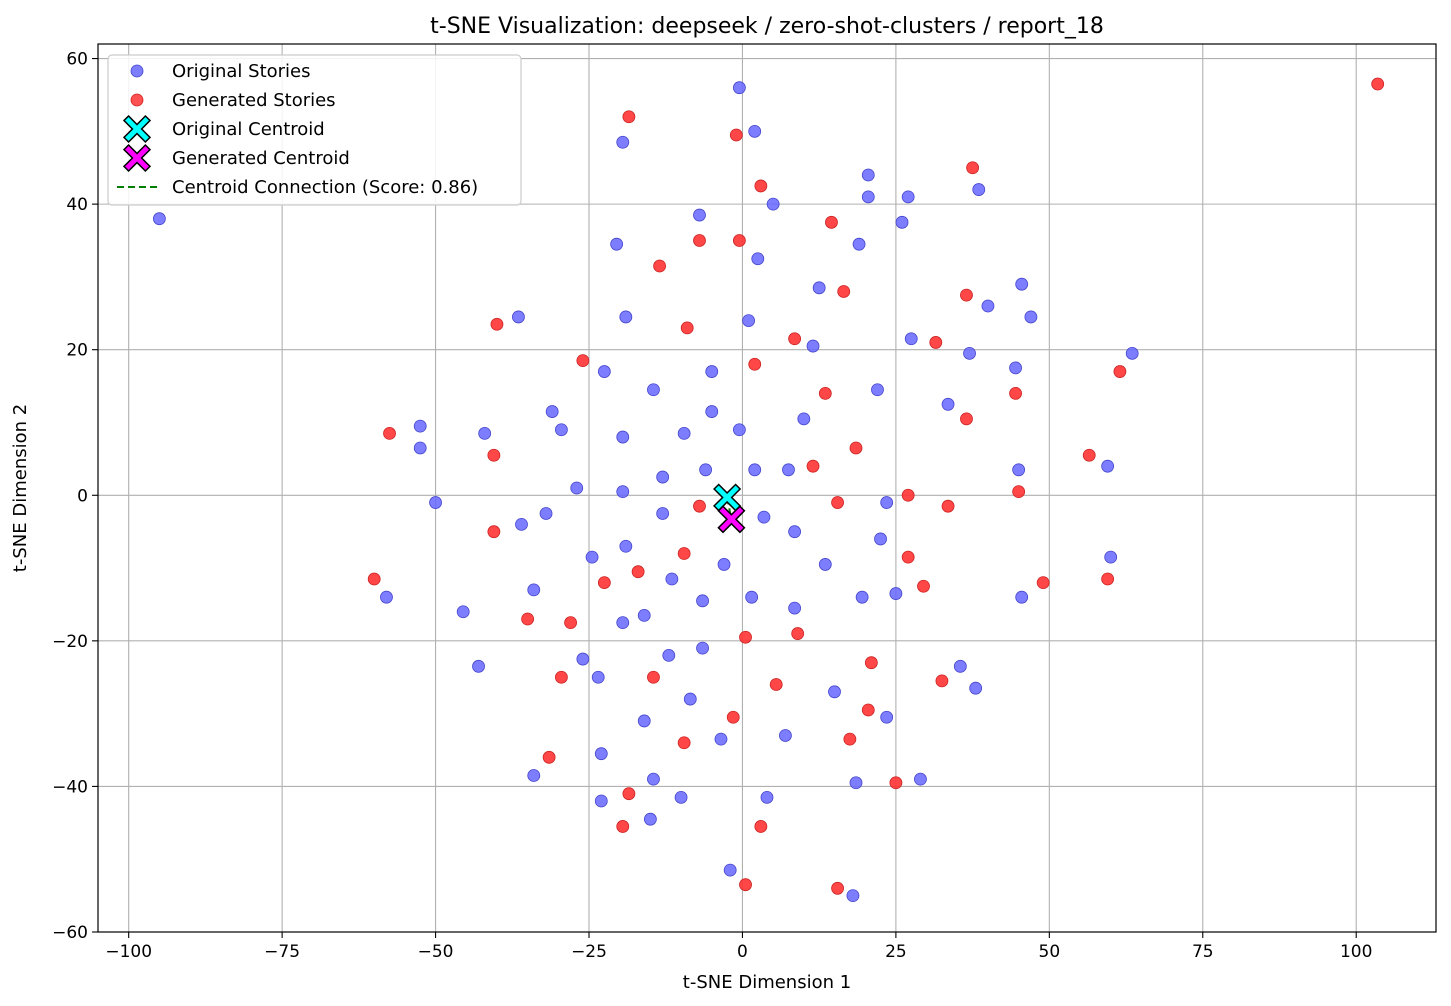  Describe the element at coordinates (137, 129) in the screenshot. I see `legend-original-centroid-swatch` at that location.